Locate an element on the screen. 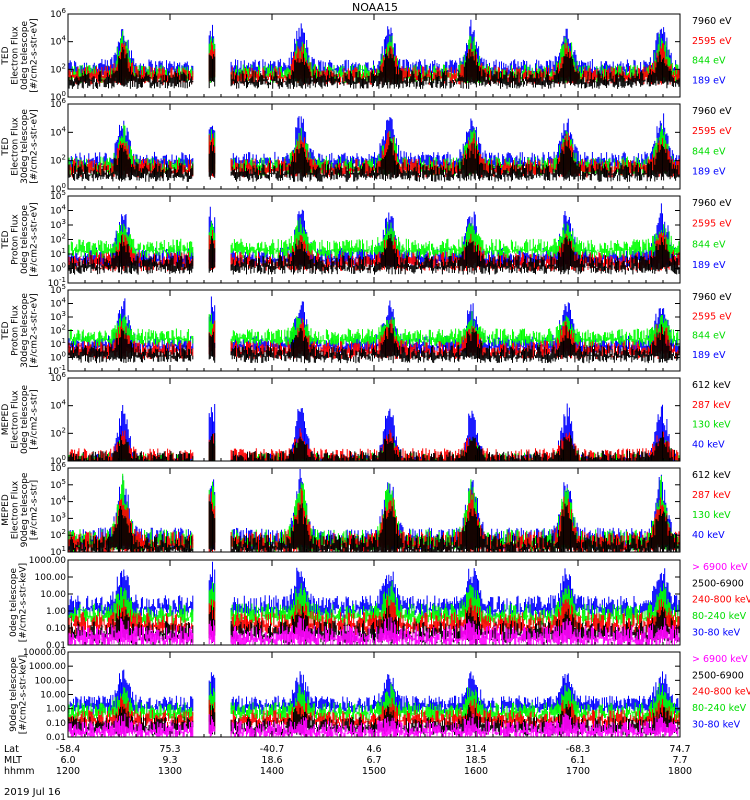 This screenshot has width=750, height=800. bottom-tick-label: 7.7 is located at coordinates (679, 760).